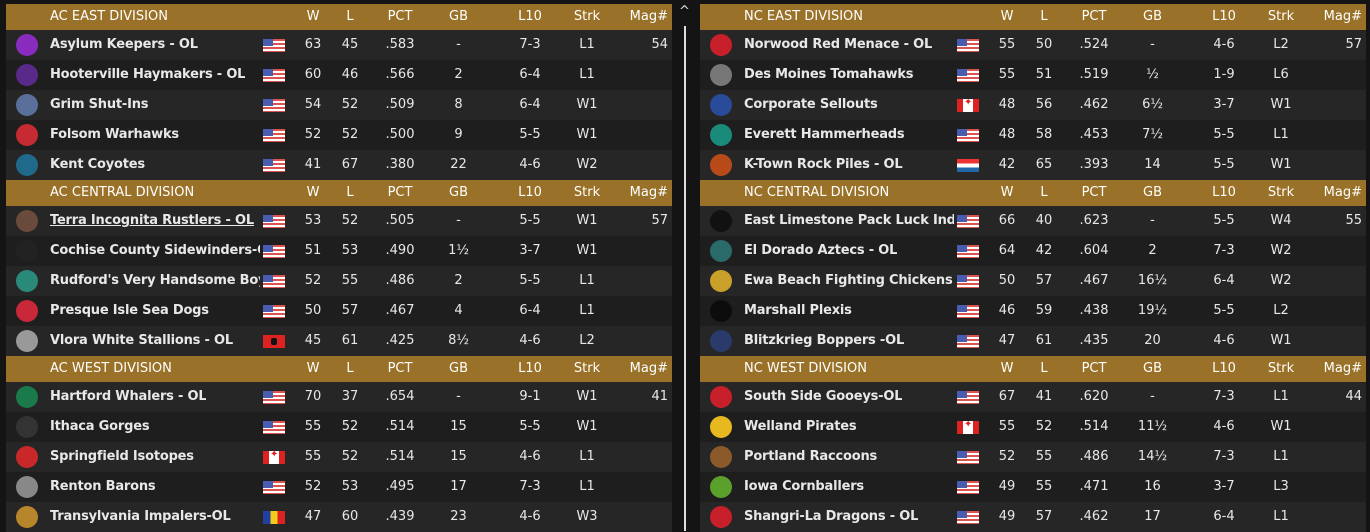 The height and width of the screenshot is (532, 1370). Describe the element at coordinates (1033, 487) in the screenshot. I see `team-row: Iowa Cornballers 49 55 .471 16 3-7 L3` at that location.